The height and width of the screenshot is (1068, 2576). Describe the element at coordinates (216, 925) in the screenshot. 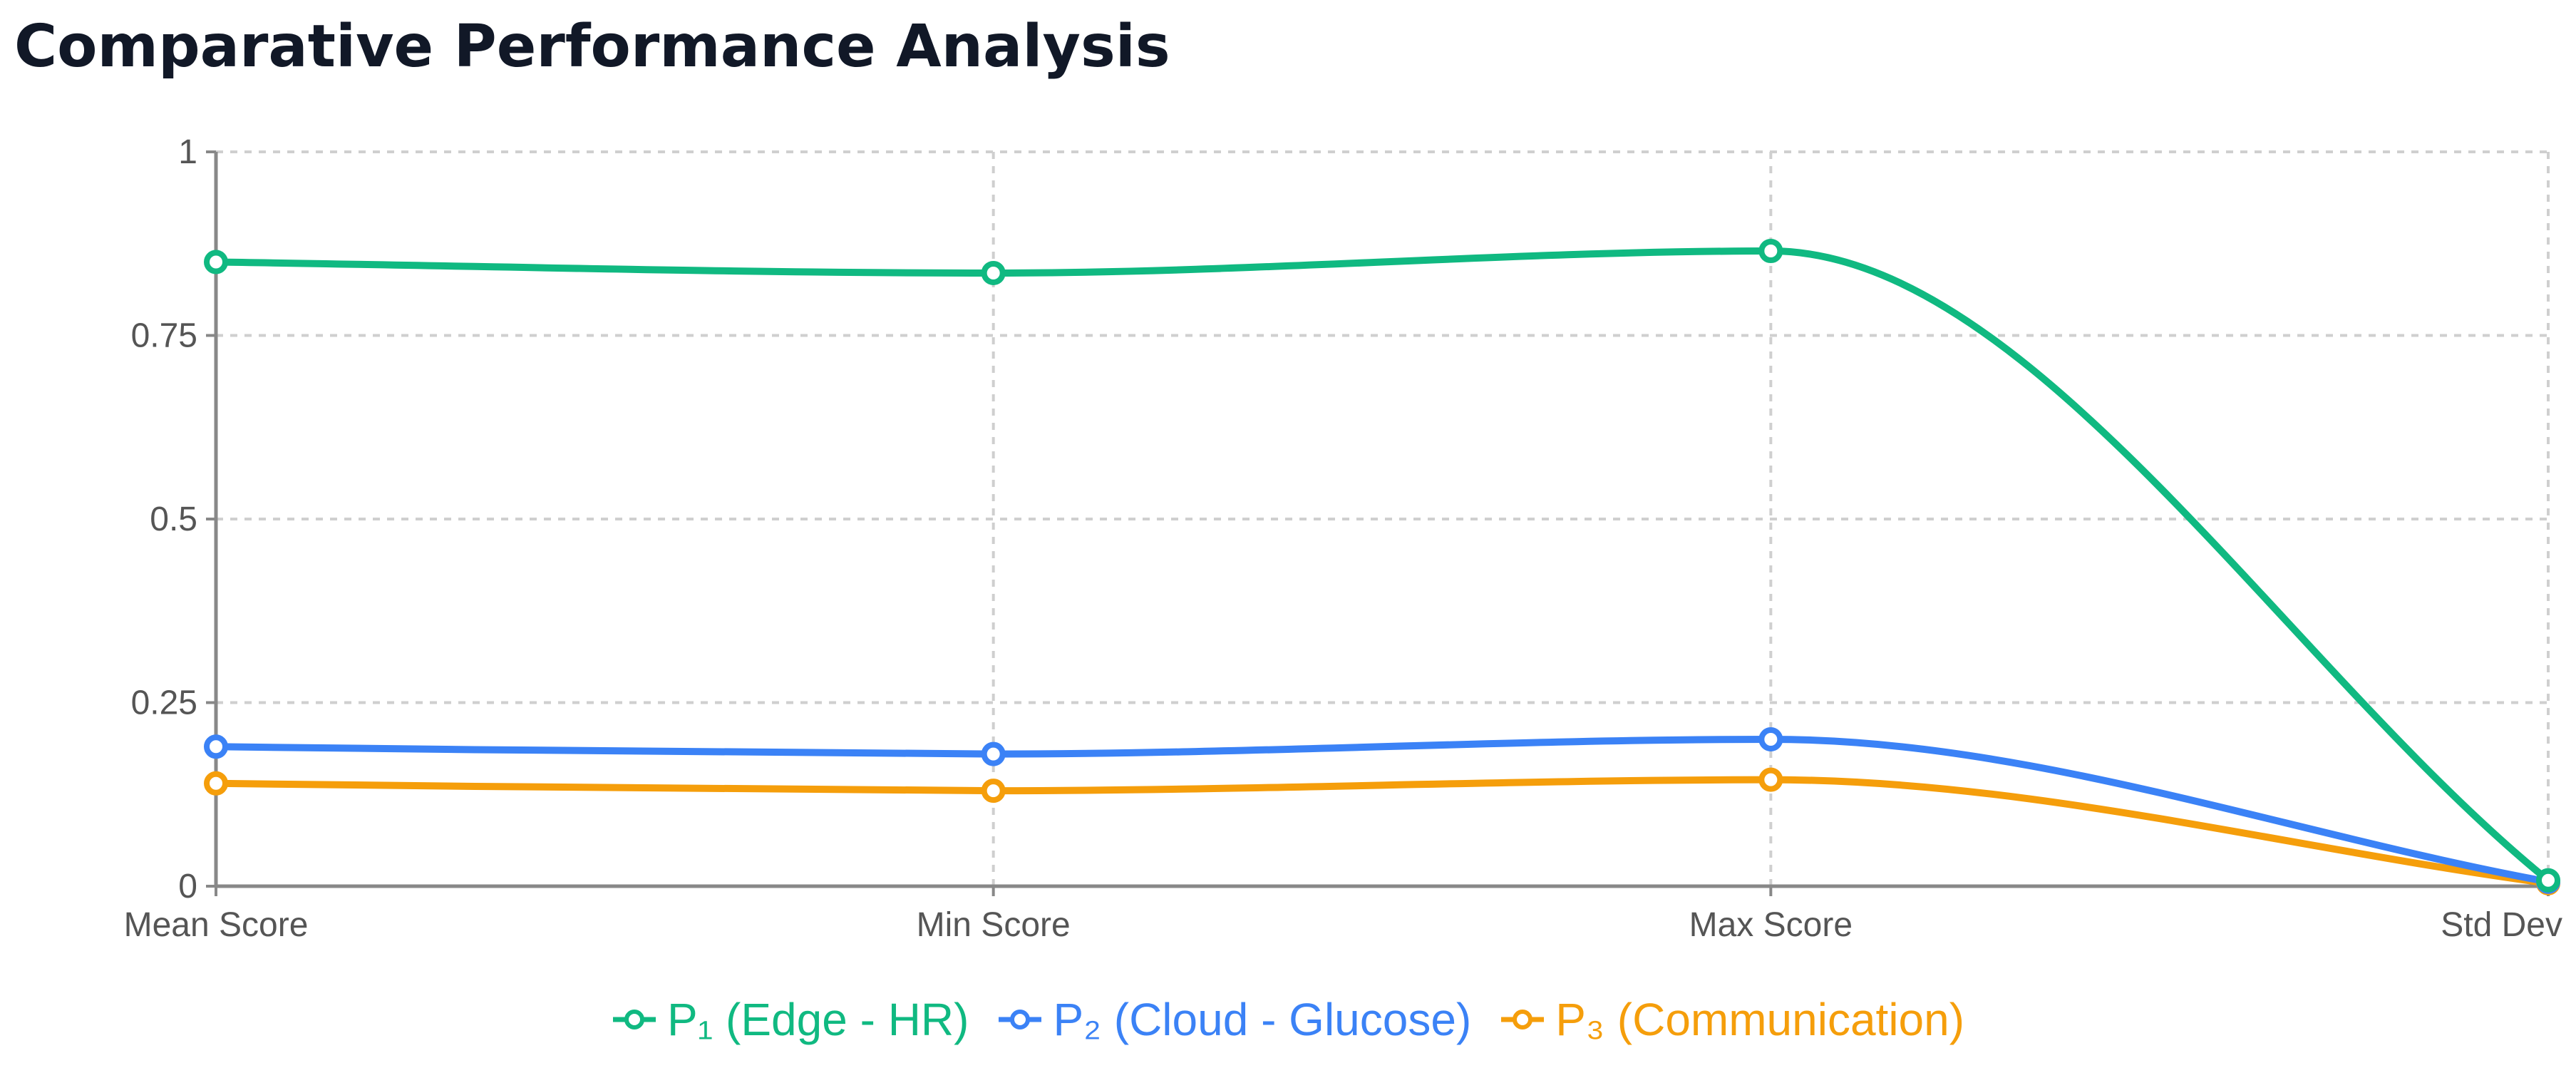

I see `x-tick-label: Mean Score` at that location.